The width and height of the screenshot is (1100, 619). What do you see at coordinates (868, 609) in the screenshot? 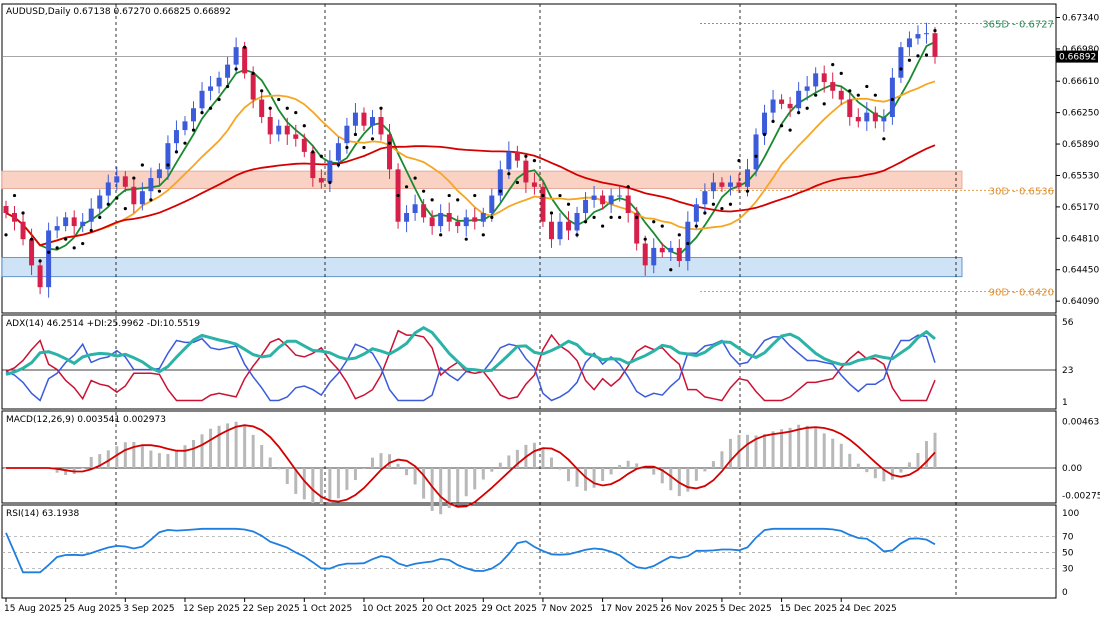
I see `time-tick-label: 24 Dec 2025` at bounding box center [868, 609].